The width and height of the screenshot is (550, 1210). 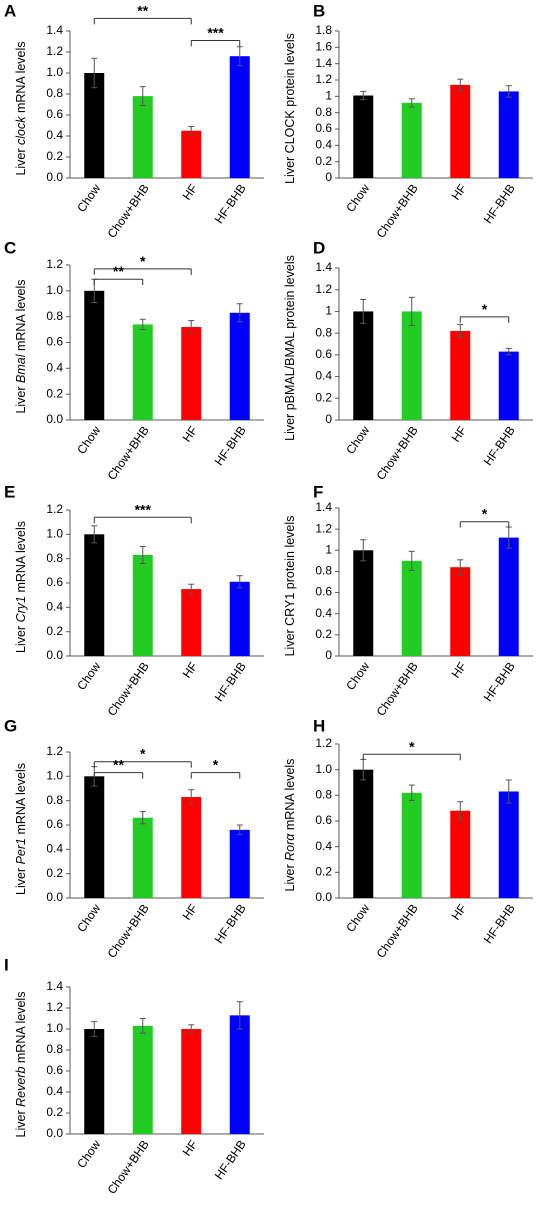 What do you see at coordinates (215, 35) in the screenshot?
I see `significance-bracket: ***` at bounding box center [215, 35].